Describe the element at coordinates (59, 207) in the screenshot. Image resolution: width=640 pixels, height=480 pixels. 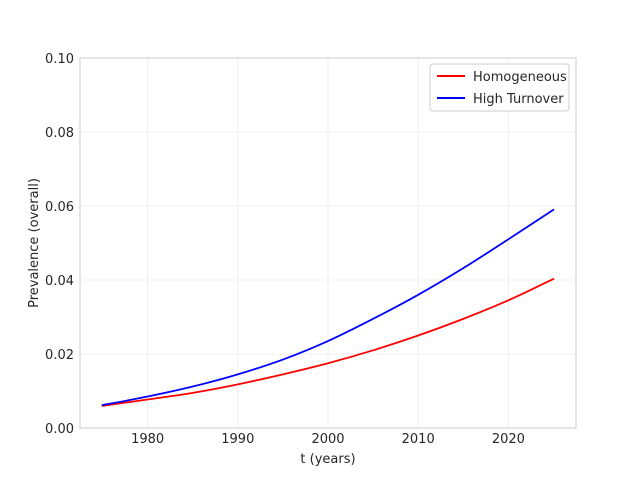
I see `y-tick-label: 0.06` at that location.